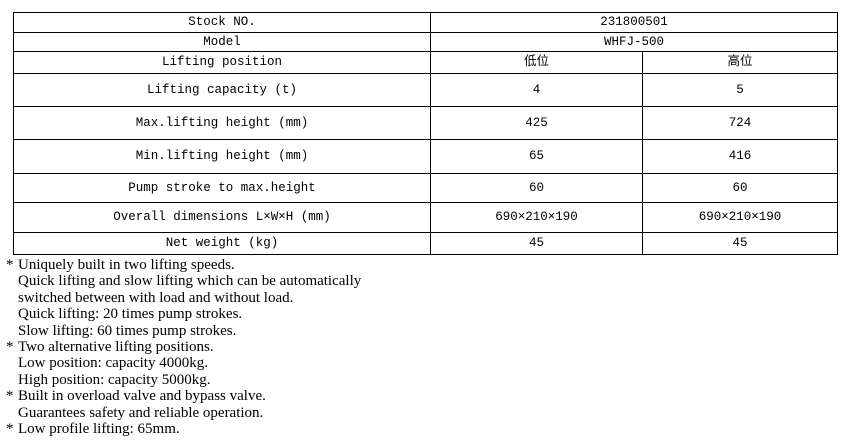 The width and height of the screenshot is (847, 441). I want to click on row-model: Model WHFJ-500, so click(426, 42).